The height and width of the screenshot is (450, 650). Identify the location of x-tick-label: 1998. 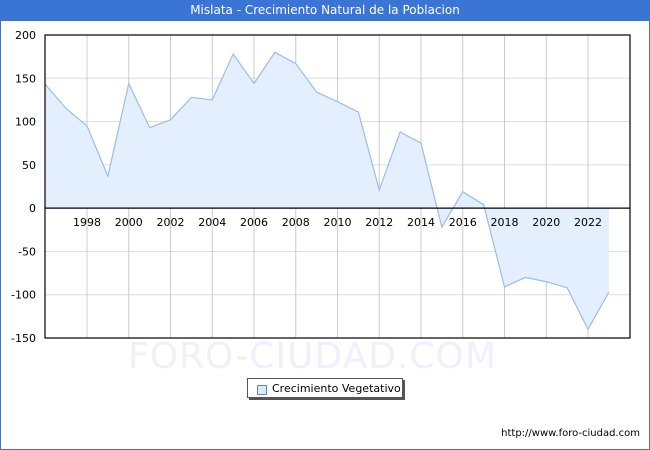
(87, 222).